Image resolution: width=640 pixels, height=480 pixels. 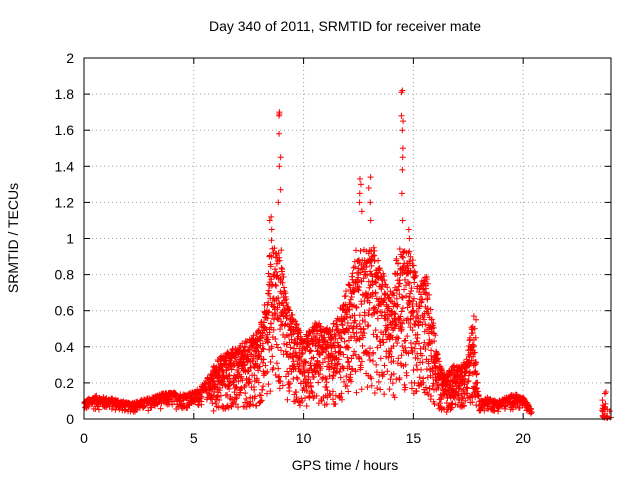 What do you see at coordinates (70, 58) in the screenshot?
I see `y-tick-label: 2` at bounding box center [70, 58].